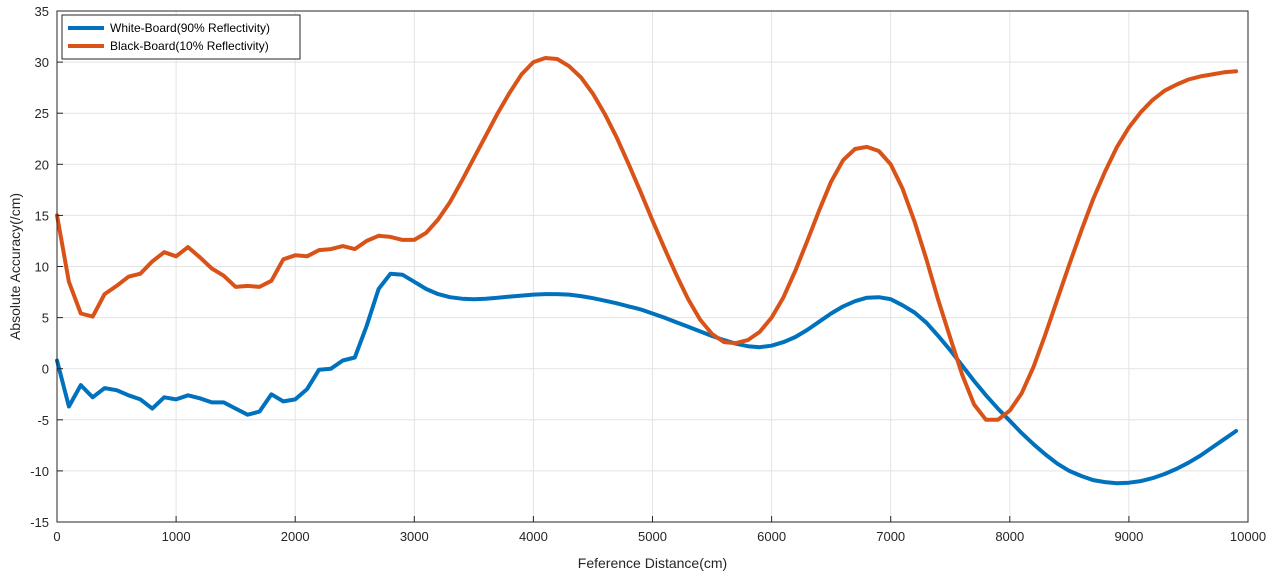 This screenshot has width=1280, height=579. What do you see at coordinates (1248, 536) in the screenshot?
I see `x-tick-label: 10000` at bounding box center [1248, 536].